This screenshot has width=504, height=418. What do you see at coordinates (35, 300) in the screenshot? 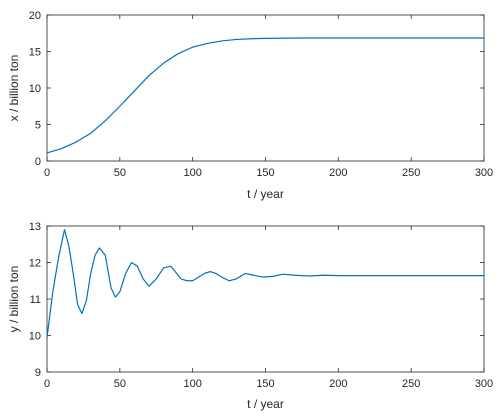
I see `y-tick-label: 11` at bounding box center [35, 300].